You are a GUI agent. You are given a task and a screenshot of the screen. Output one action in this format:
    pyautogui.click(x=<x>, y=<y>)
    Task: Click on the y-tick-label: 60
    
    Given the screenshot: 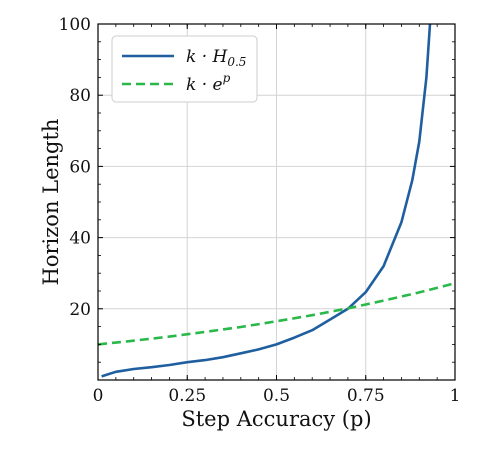 What is the action you would take?
    pyautogui.click(x=80, y=167)
    